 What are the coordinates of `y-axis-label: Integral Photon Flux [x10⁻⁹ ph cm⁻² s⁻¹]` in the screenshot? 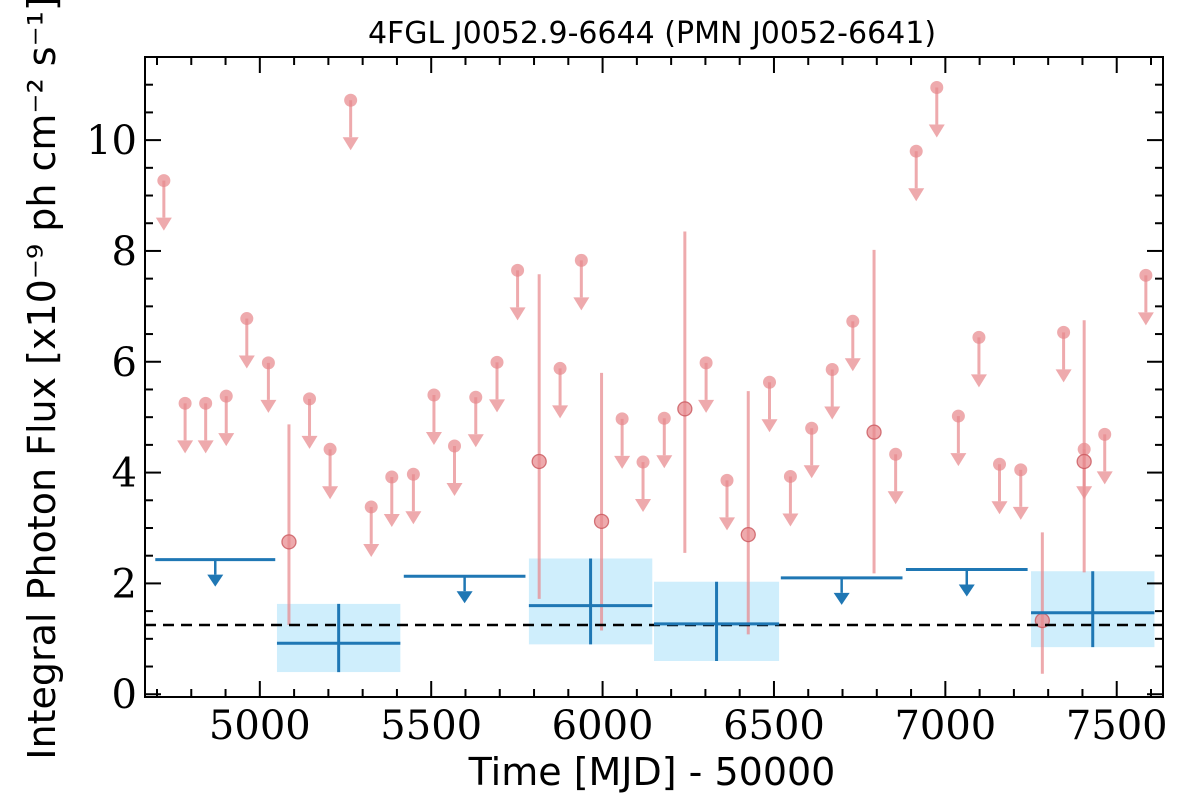 It's located at (42, 380).